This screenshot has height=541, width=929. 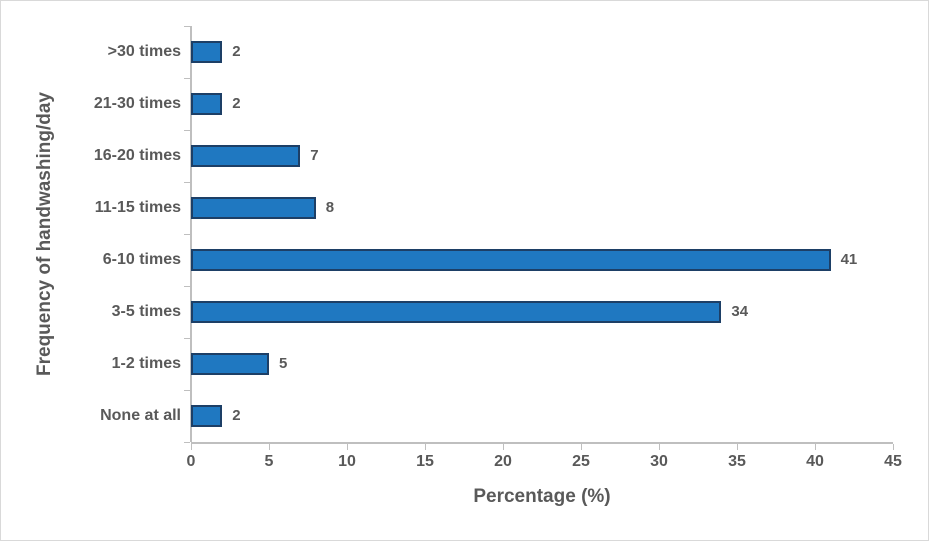 What do you see at coordinates (283, 363) in the screenshot?
I see `value-label: 5` at bounding box center [283, 363].